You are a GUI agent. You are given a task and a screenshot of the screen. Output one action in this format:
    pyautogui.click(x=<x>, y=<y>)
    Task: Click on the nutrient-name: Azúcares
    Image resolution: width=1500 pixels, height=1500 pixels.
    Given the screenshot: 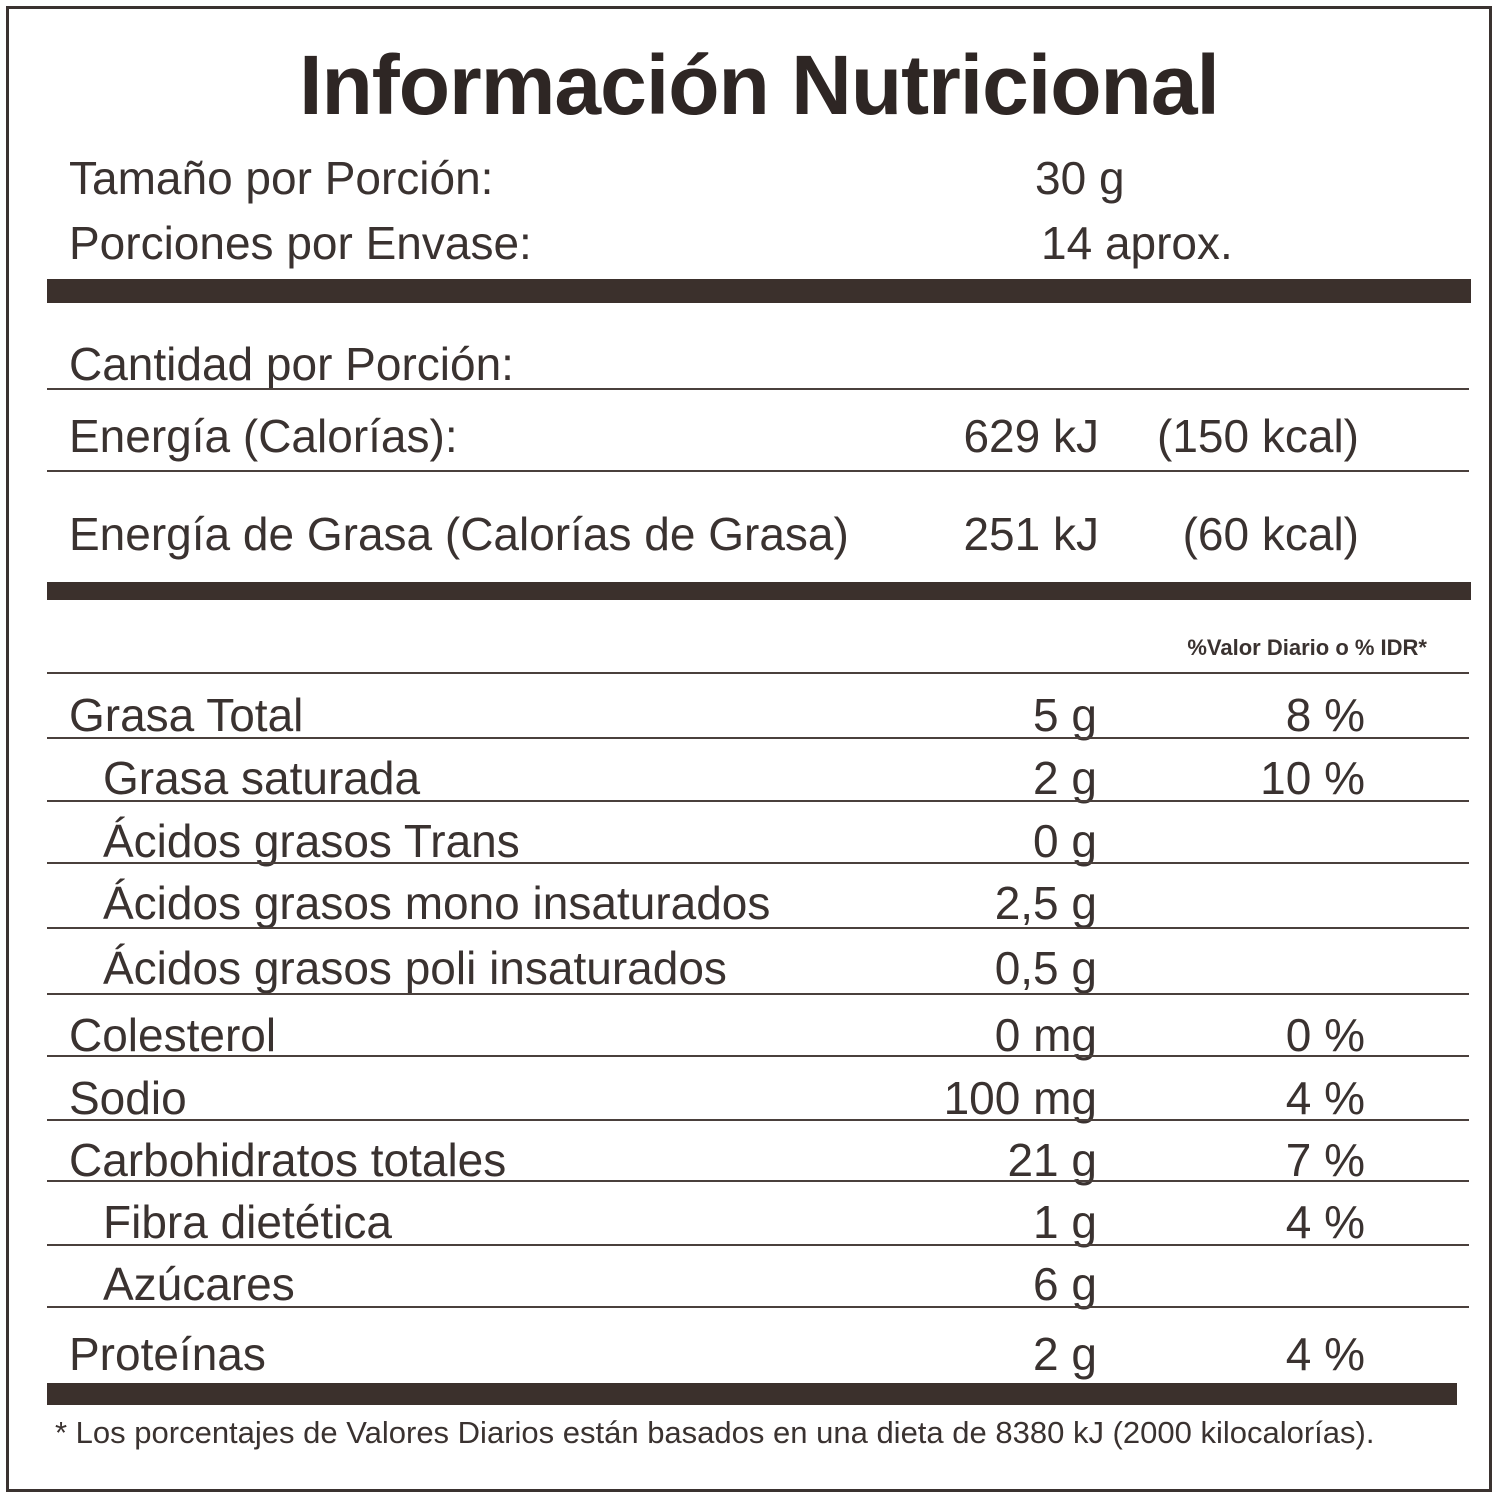 What is the action you would take?
    pyautogui.click(x=199, y=1284)
    